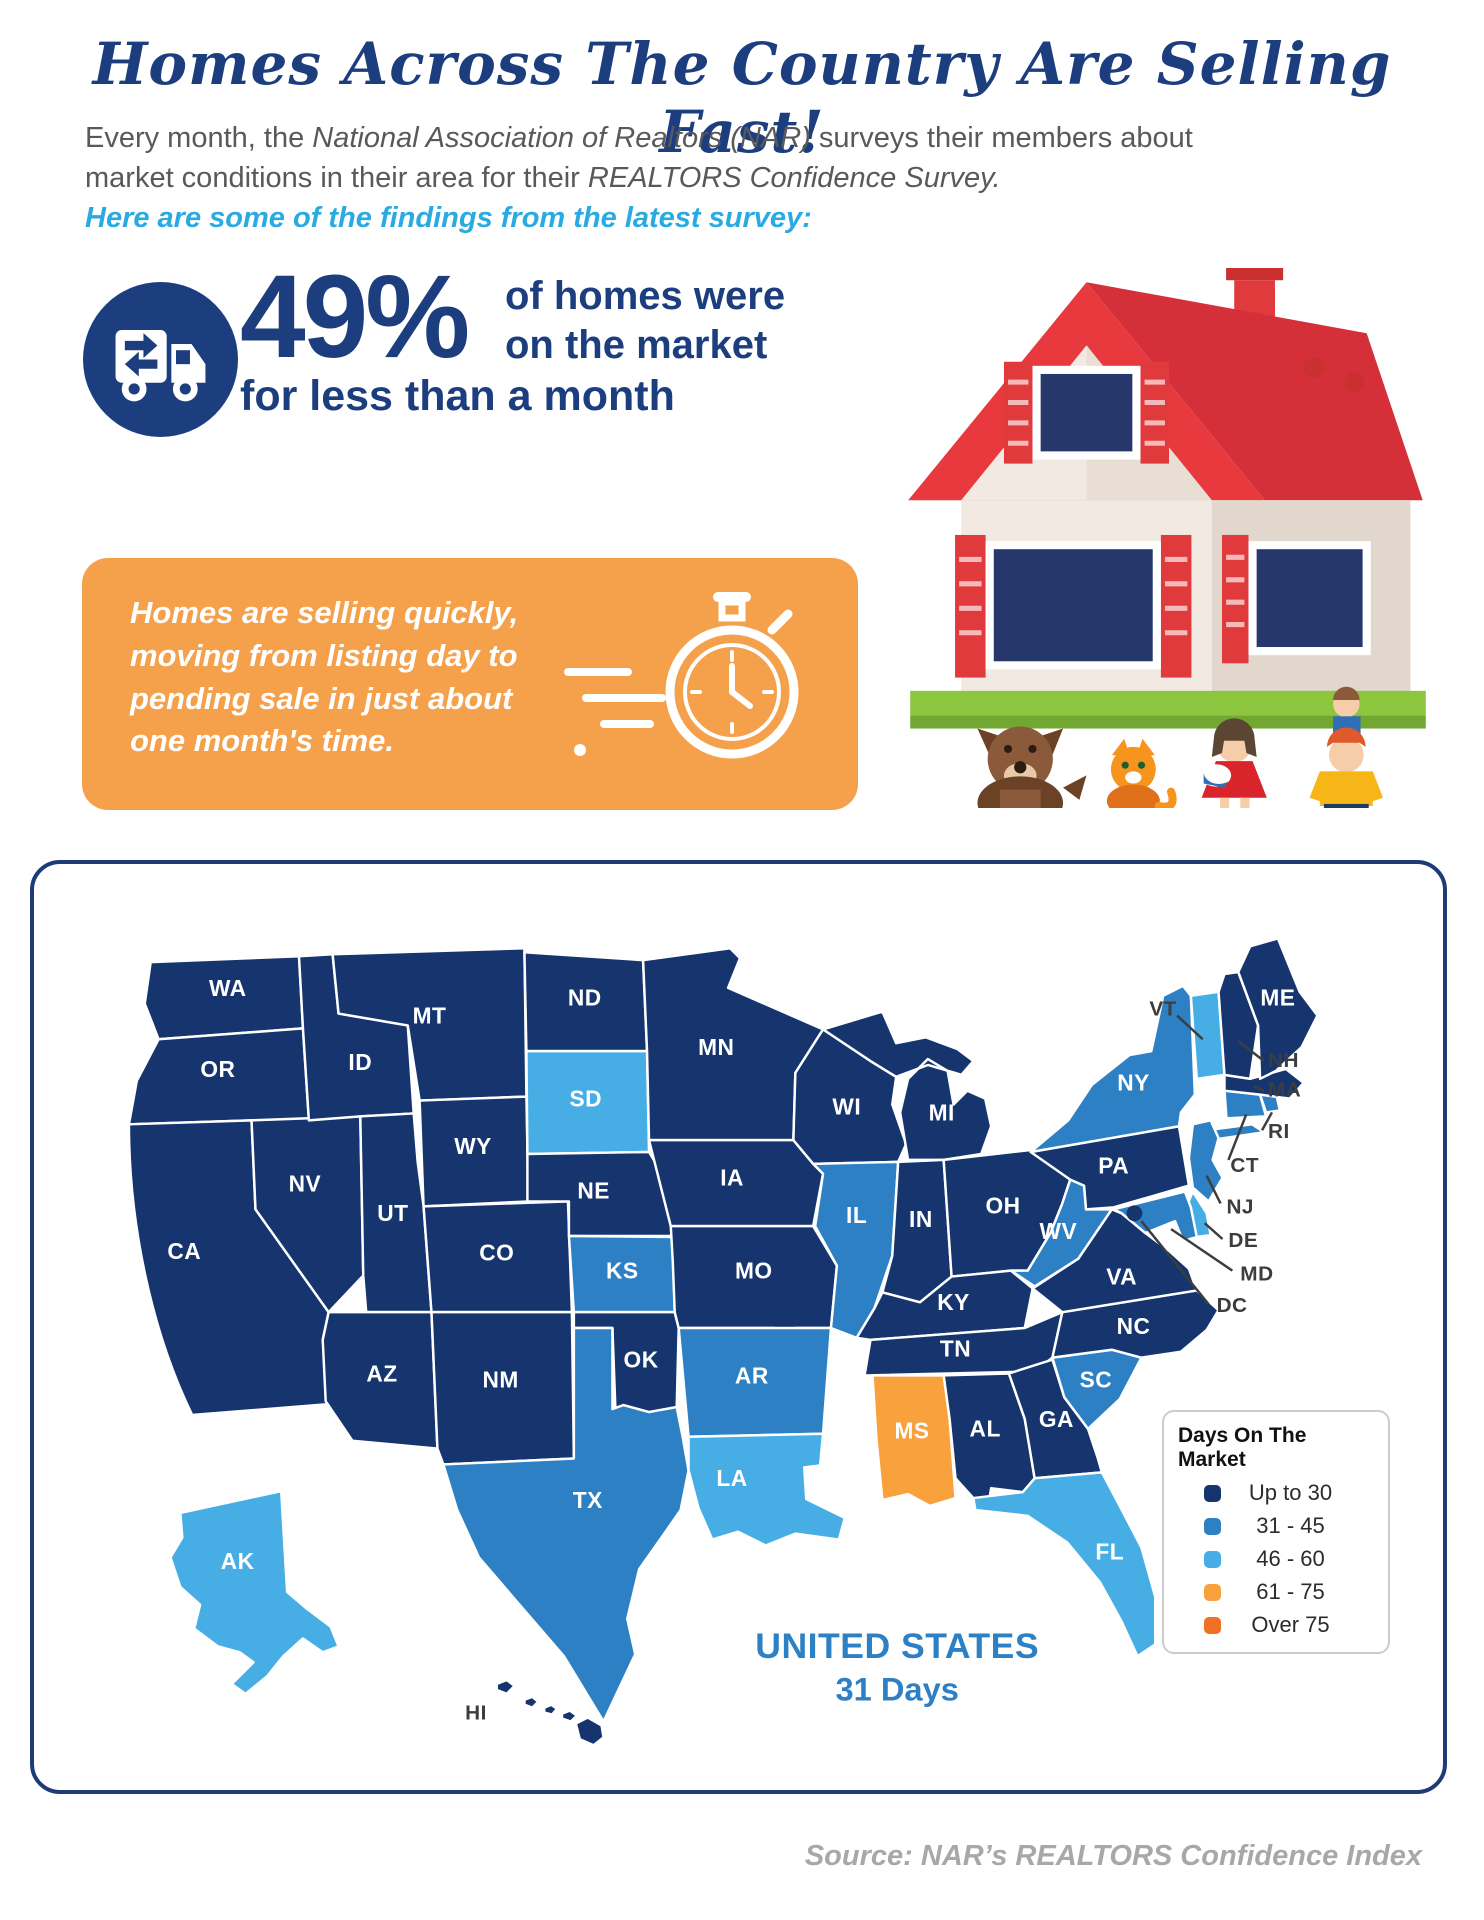  I want to click on state-label-ME: ME, so click(1277, 998).